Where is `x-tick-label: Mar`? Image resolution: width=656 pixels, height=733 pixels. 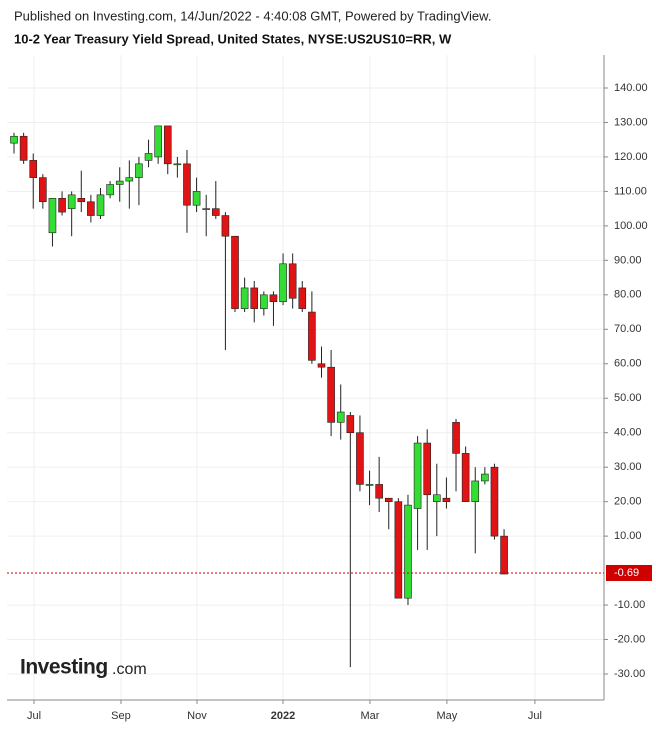 x-tick-label: Mar is located at coordinates (369, 716).